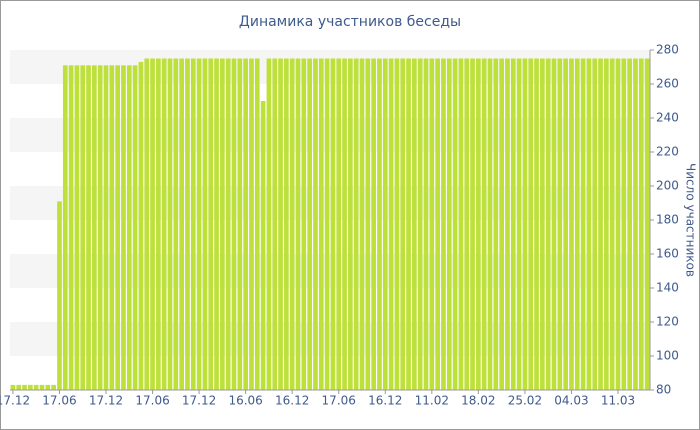  What do you see at coordinates (525, 401) in the screenshot?
I see `x-tick-label: 25.02` at bounding box center [525, 401].